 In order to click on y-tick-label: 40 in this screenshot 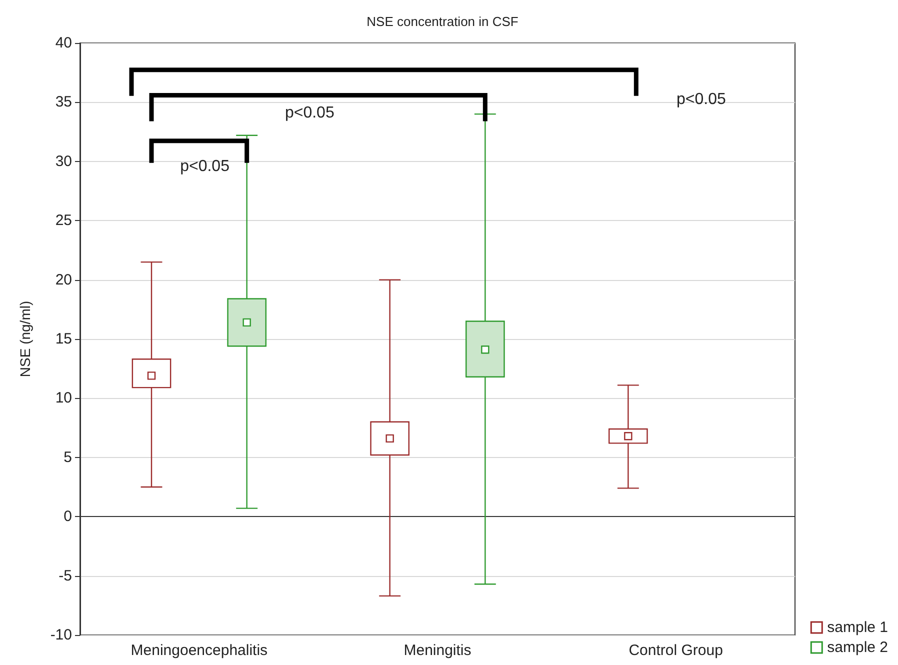, I will do `click(63, 43)`.